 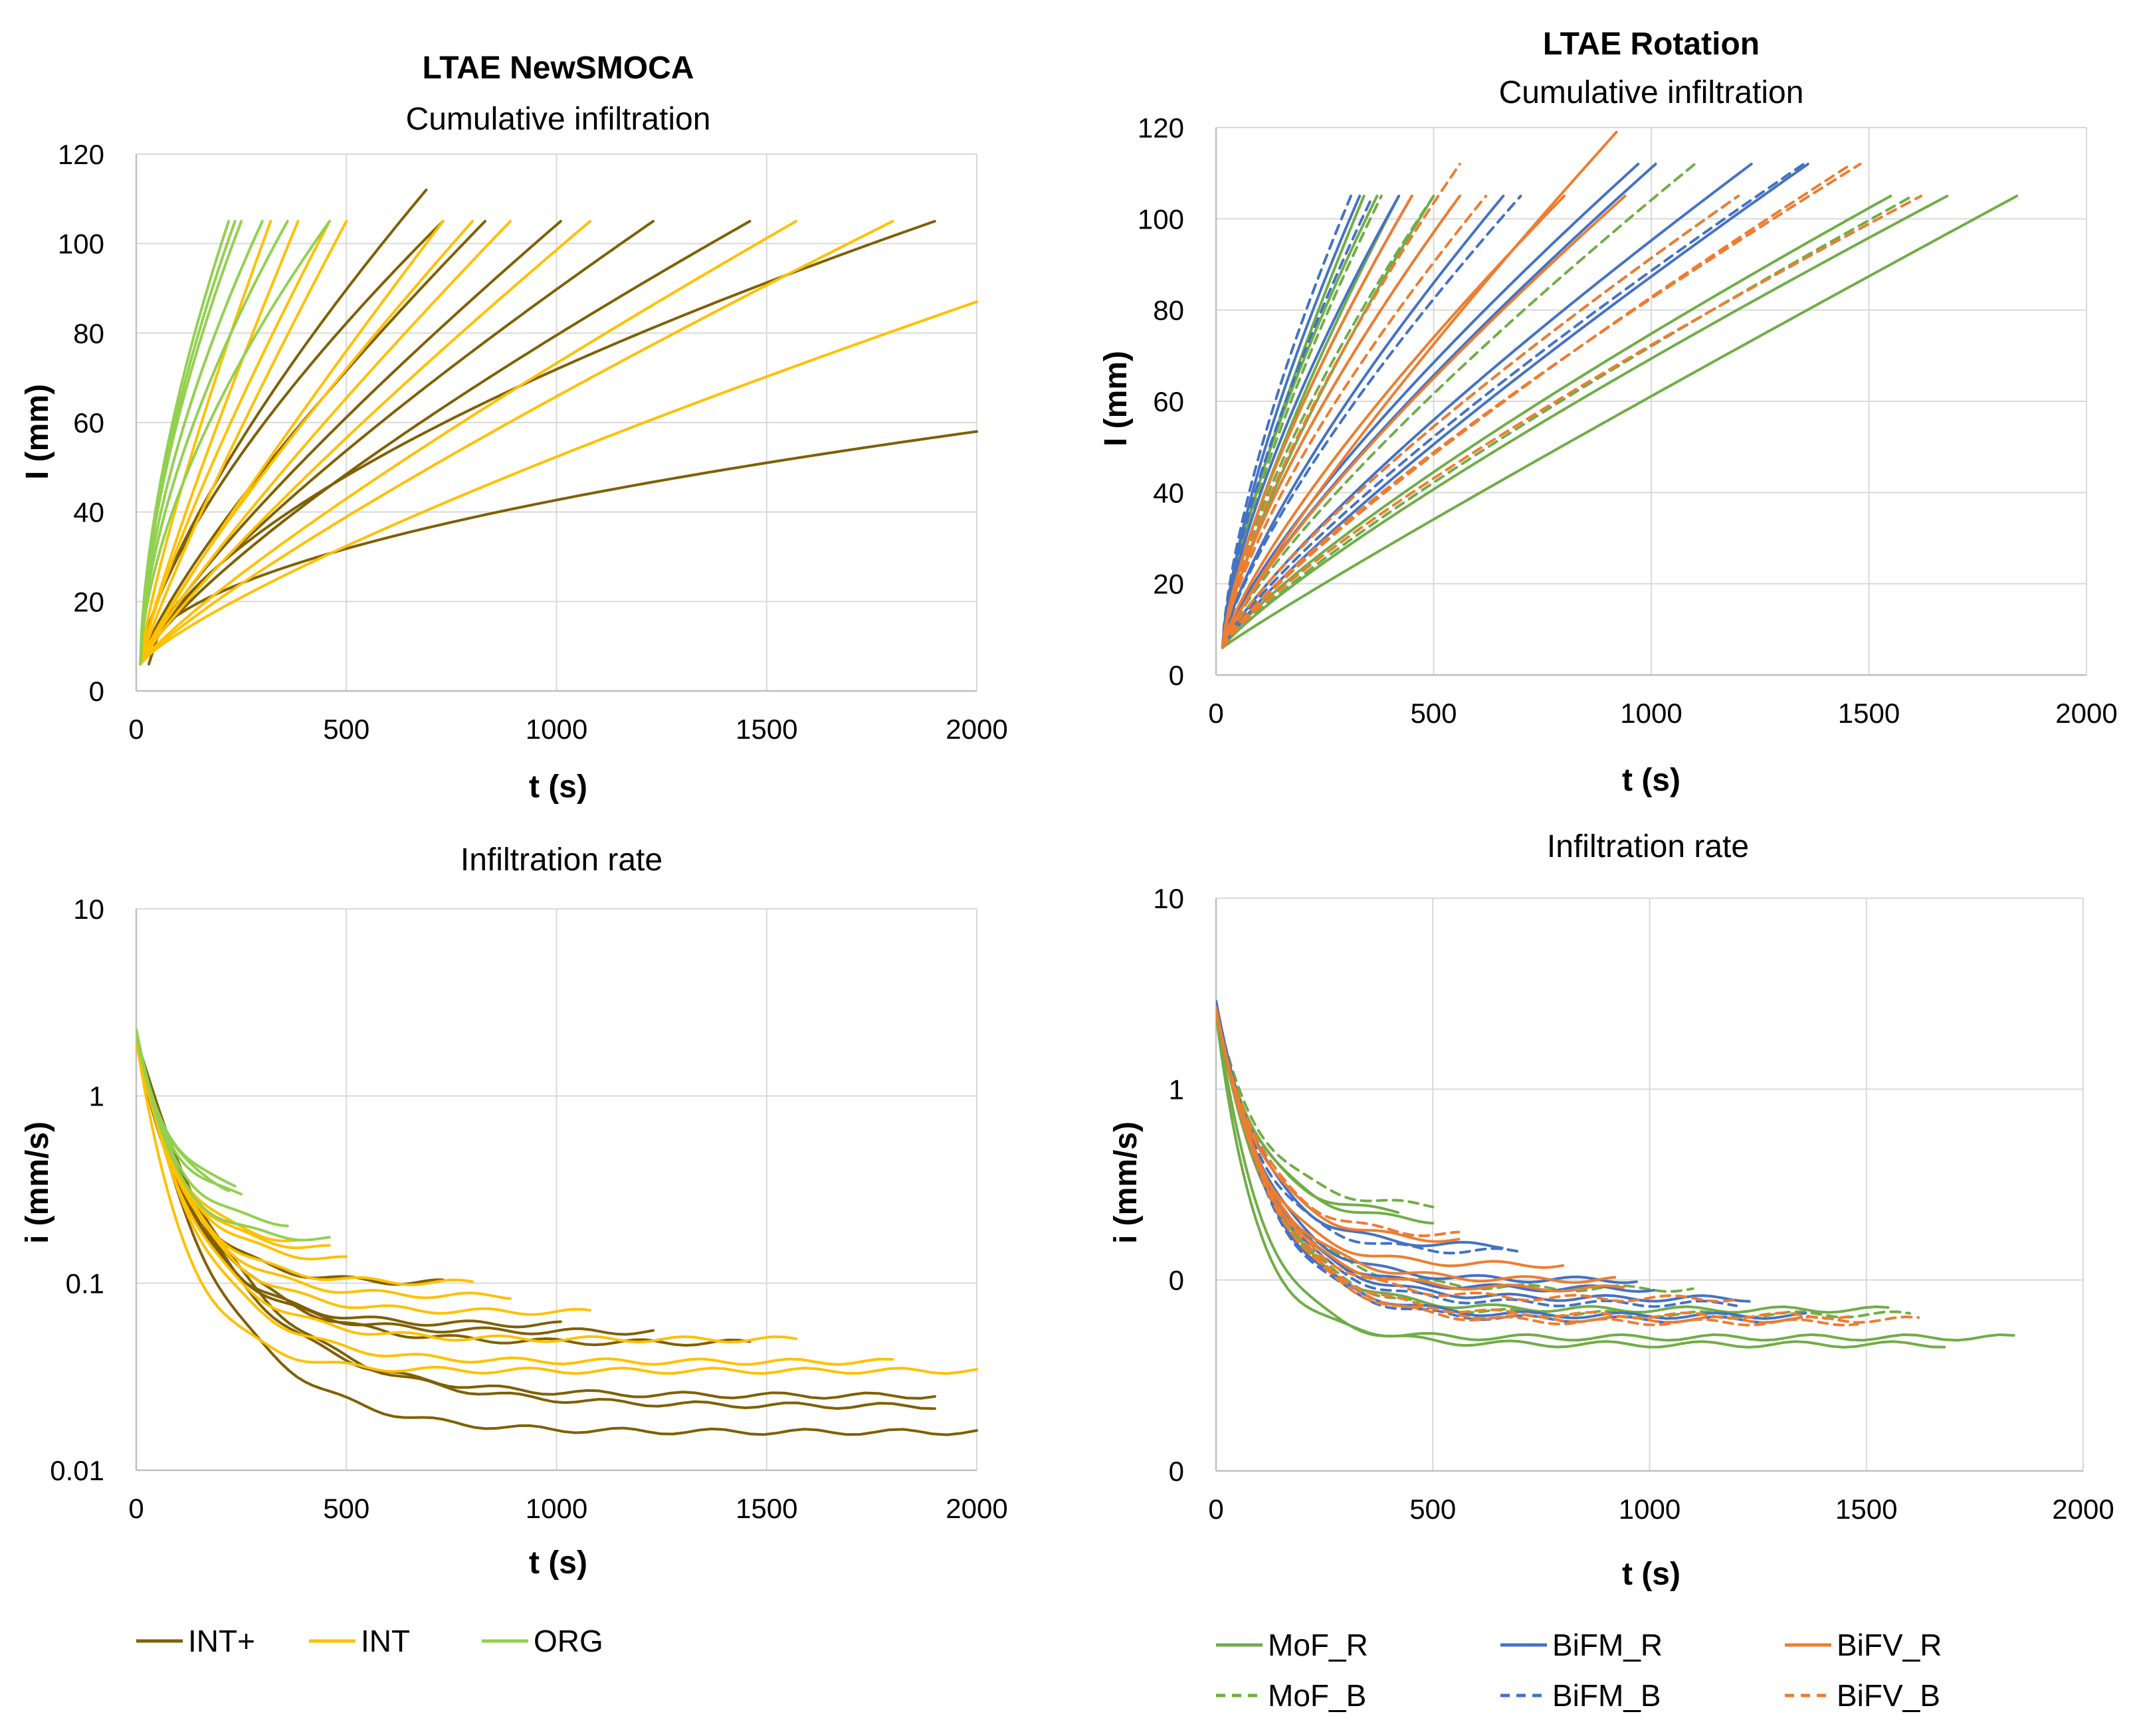 I want to click on legend-label-int-: INT+, so click(x=221, y=1641).